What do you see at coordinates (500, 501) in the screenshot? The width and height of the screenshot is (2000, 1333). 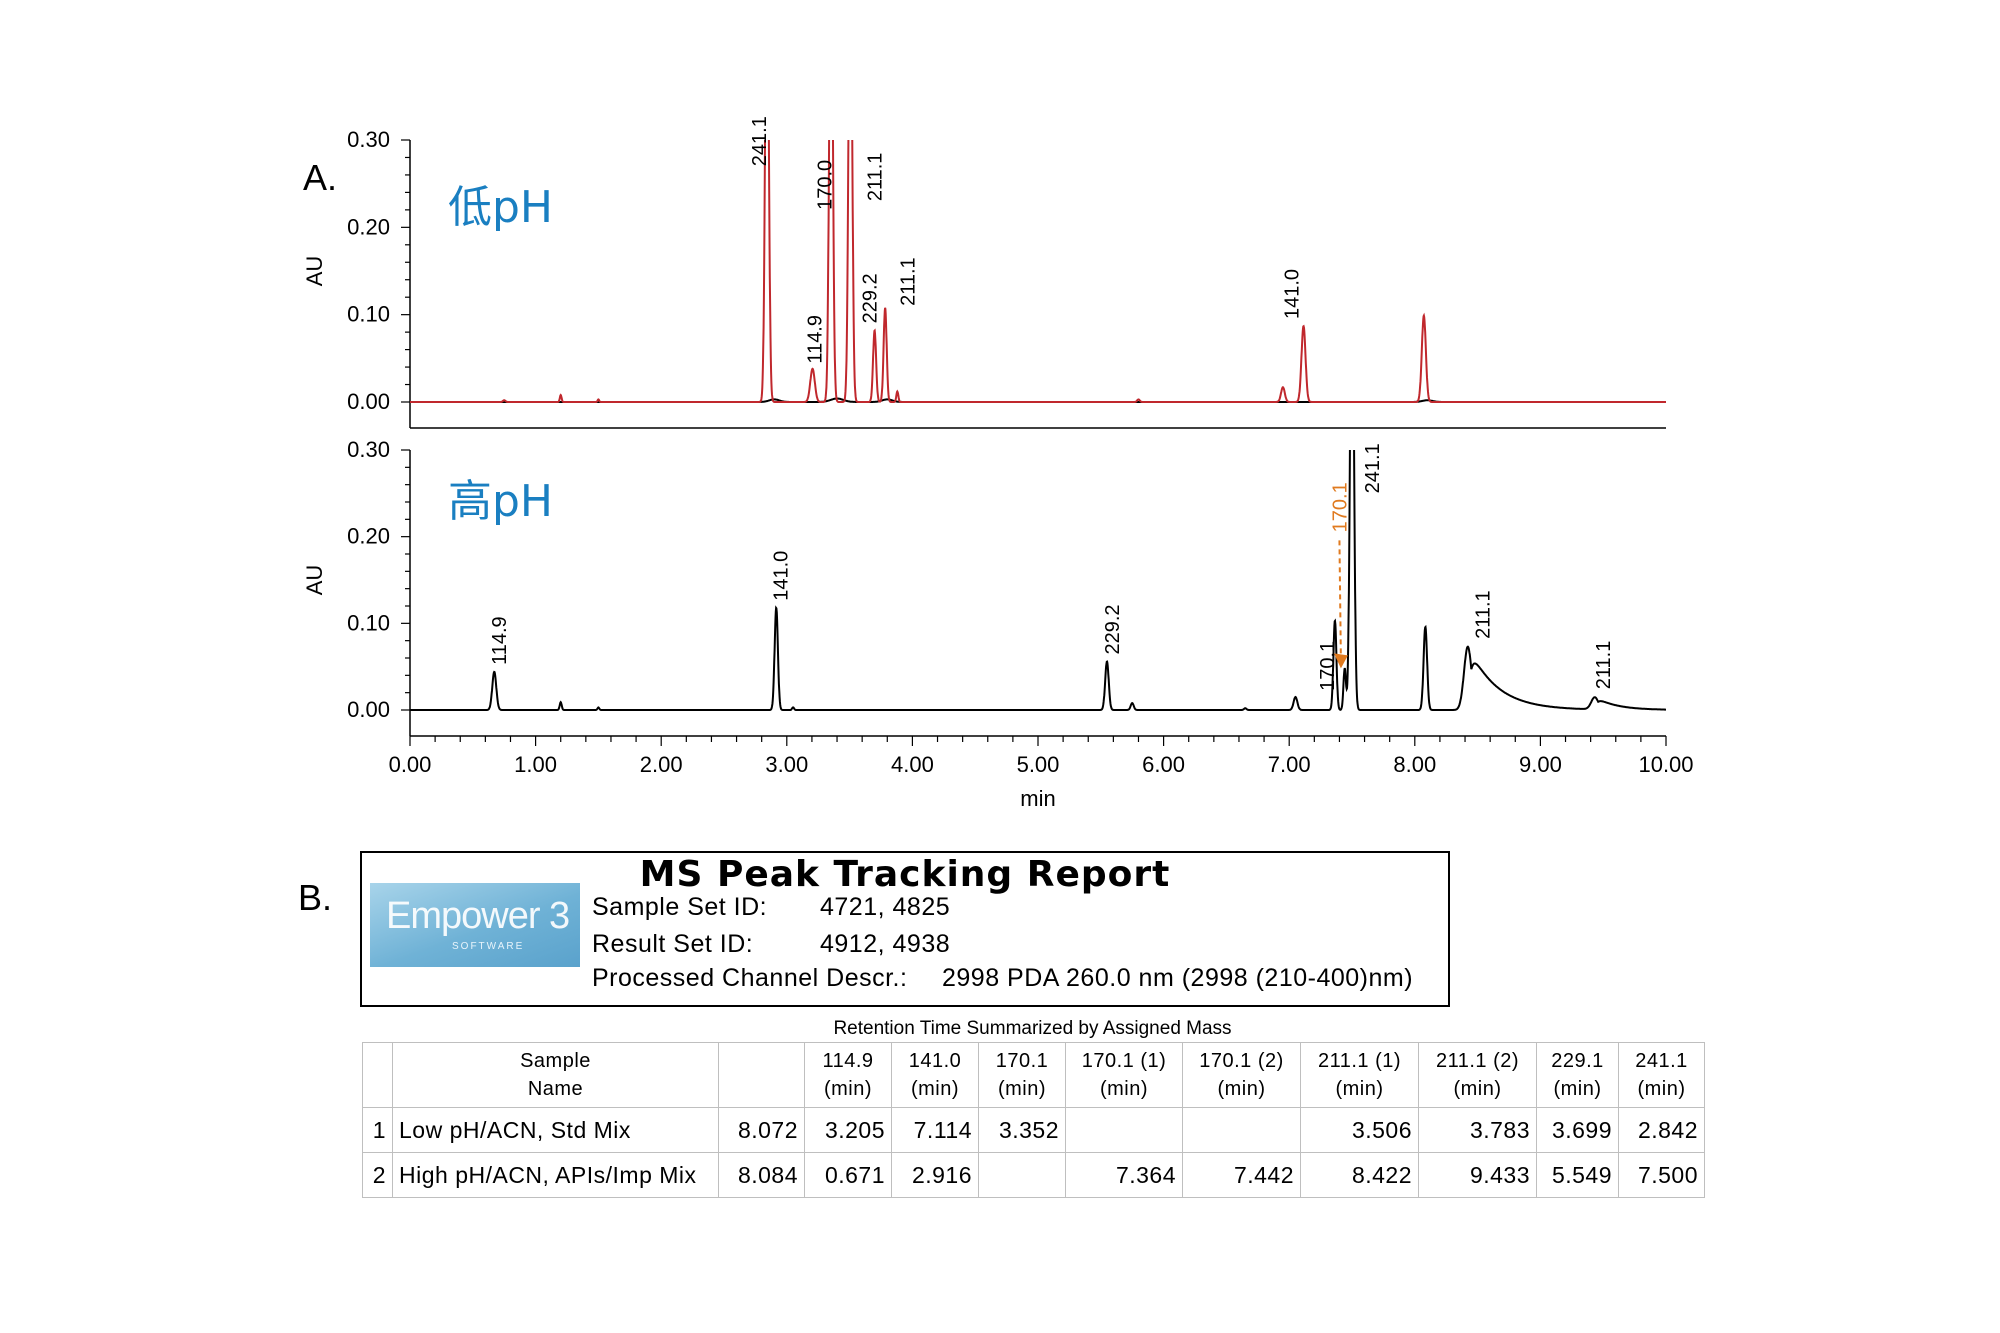 I see `ph-label: 高pH` at bounding box center [500, 501].